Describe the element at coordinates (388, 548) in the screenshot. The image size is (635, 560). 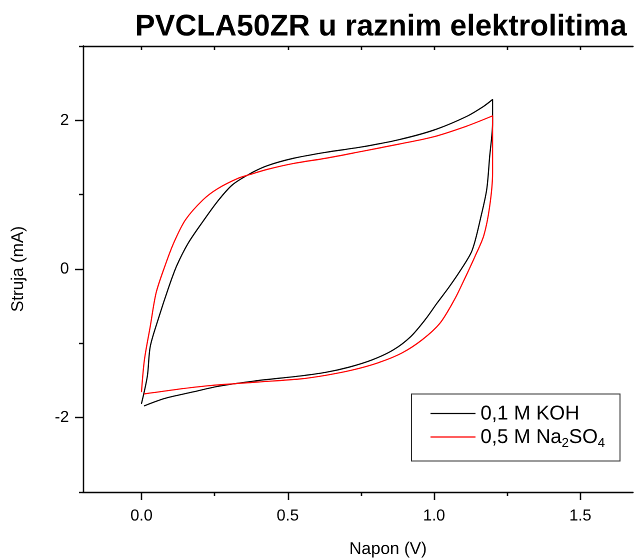
I see `x-axis-title: Napon (V)` at that location.